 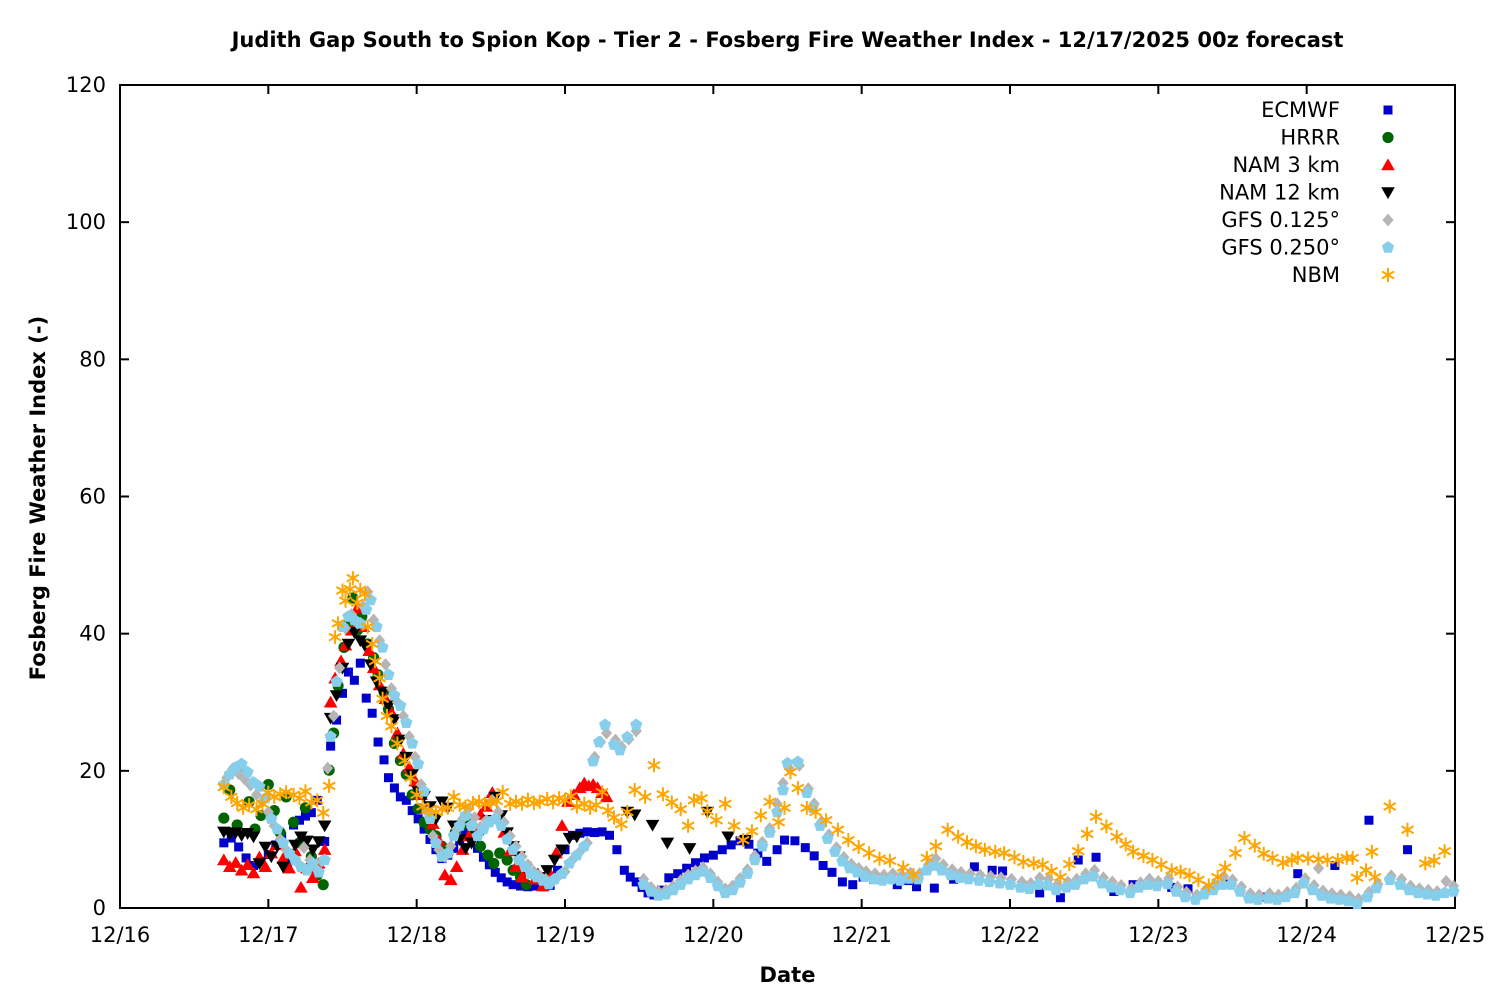 What do you see at coordinates (713, 935) in the screenshot?
I see `x-tick-label: 12/20` at bounding box center [713, 935].